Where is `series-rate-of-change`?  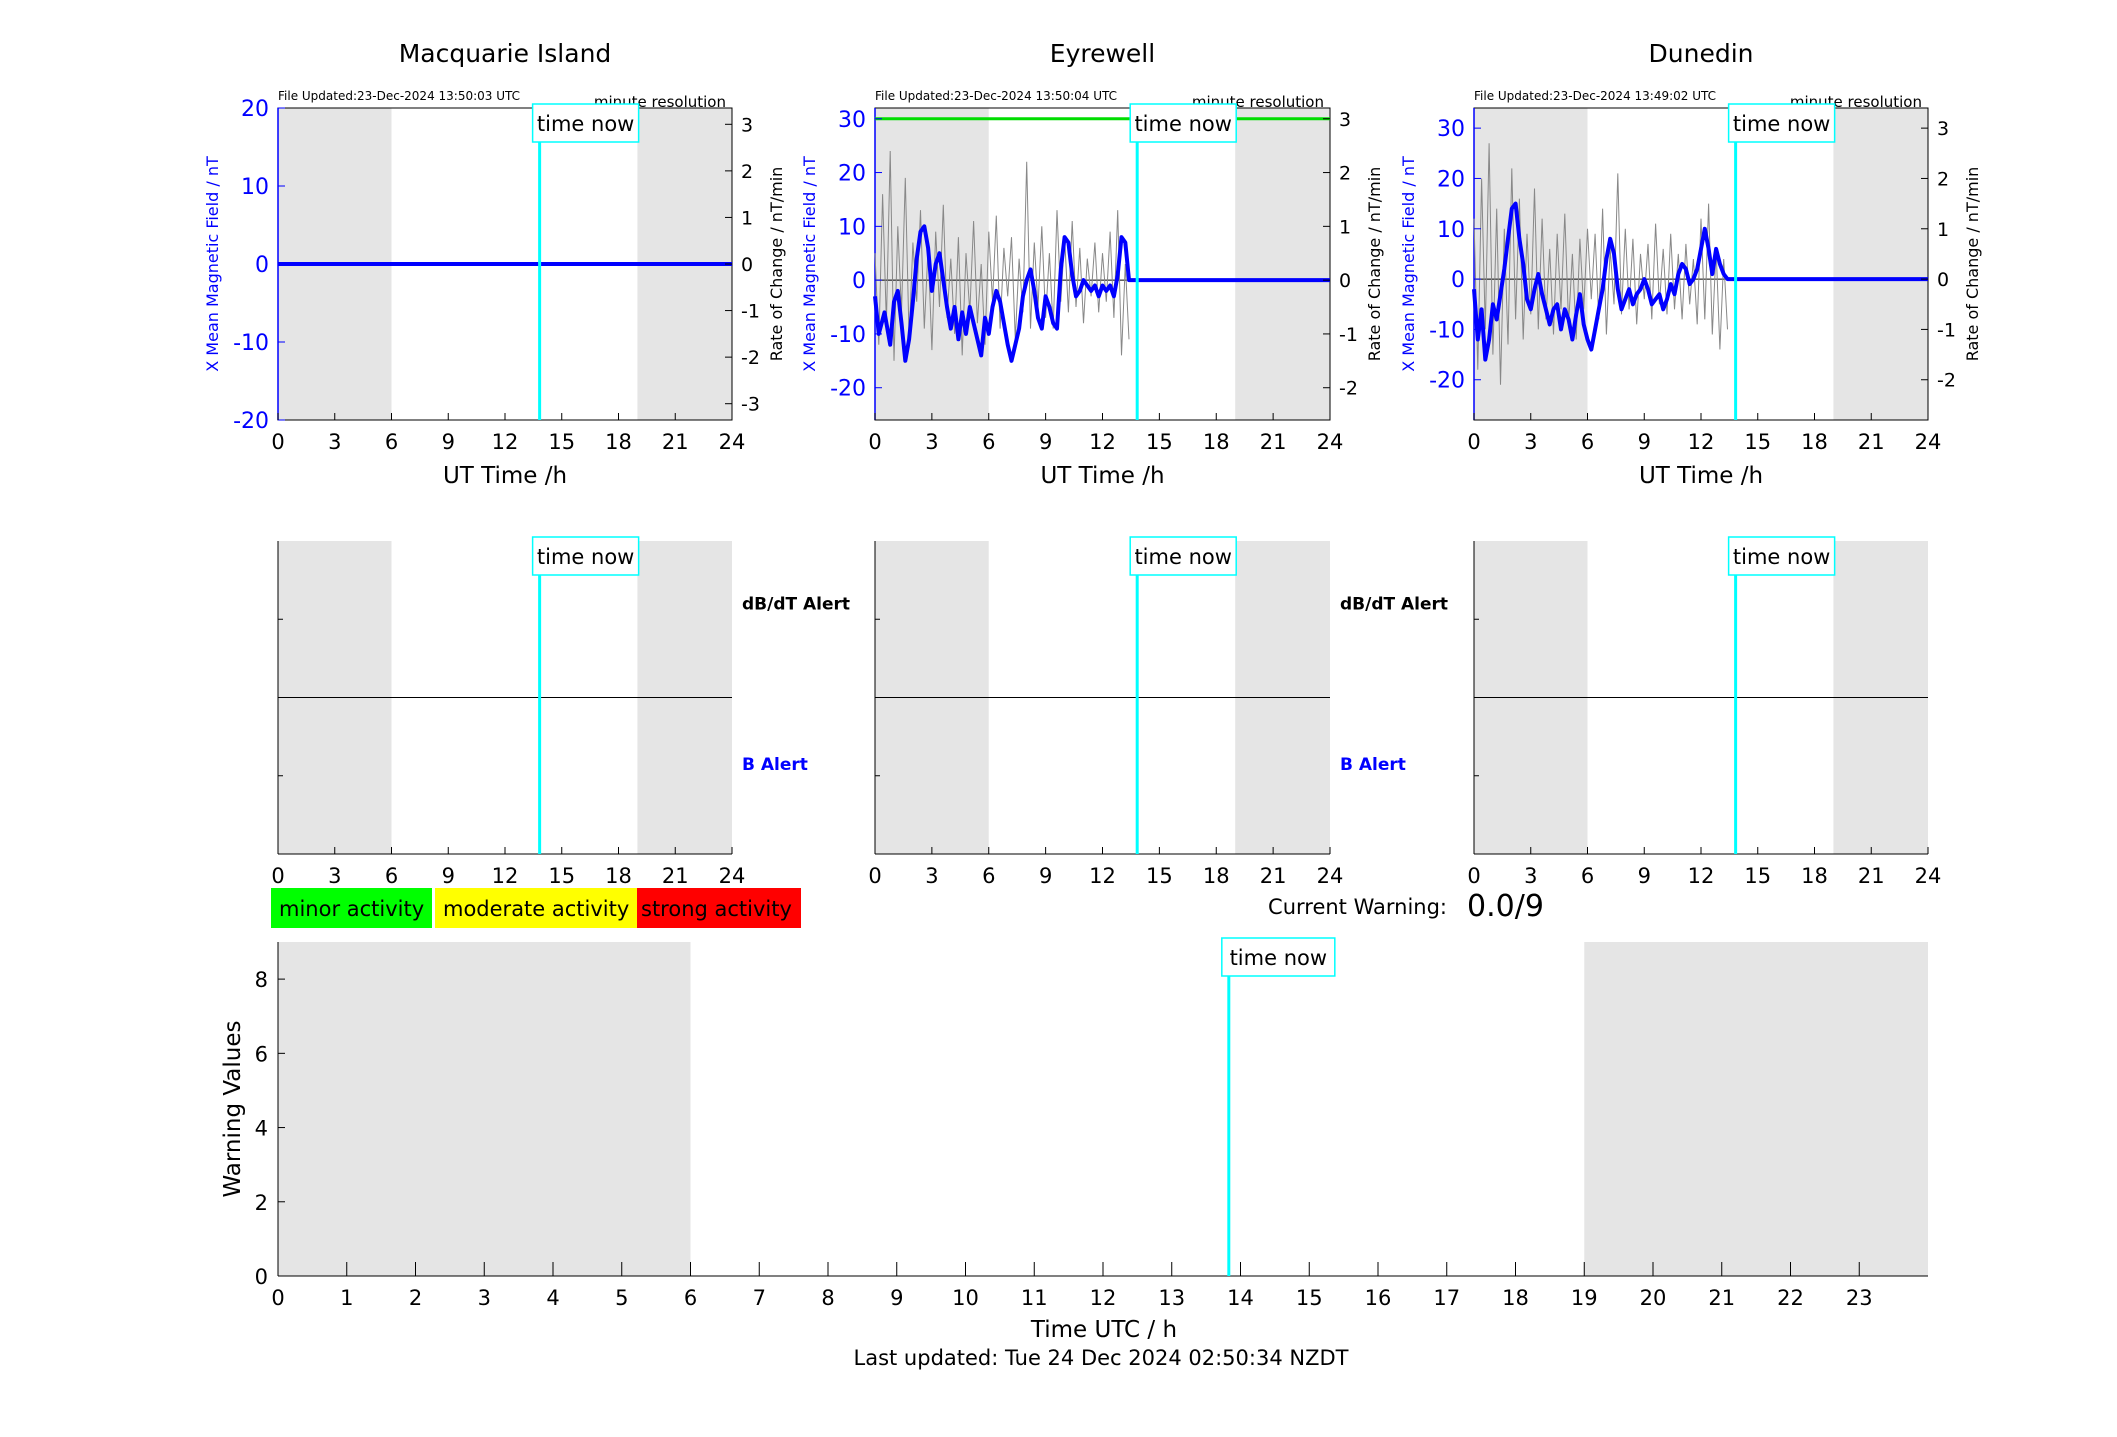
series-rate-of-change is located at coordinates (1600, 264).